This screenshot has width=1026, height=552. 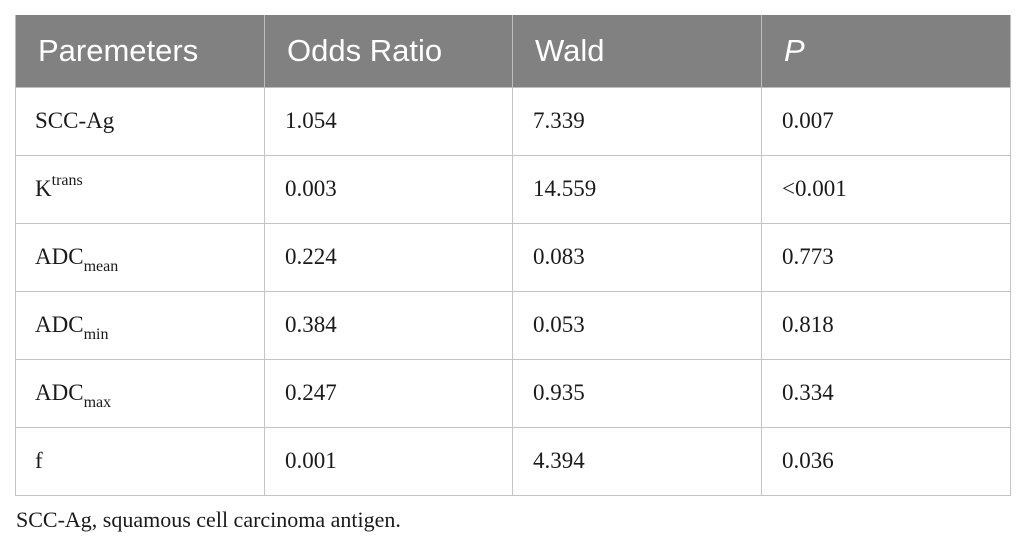 What do you see at coordinates (140, 189) in the screenshot?
I see `cell-parameter: Ktrans` at bounding box center [140, 189].